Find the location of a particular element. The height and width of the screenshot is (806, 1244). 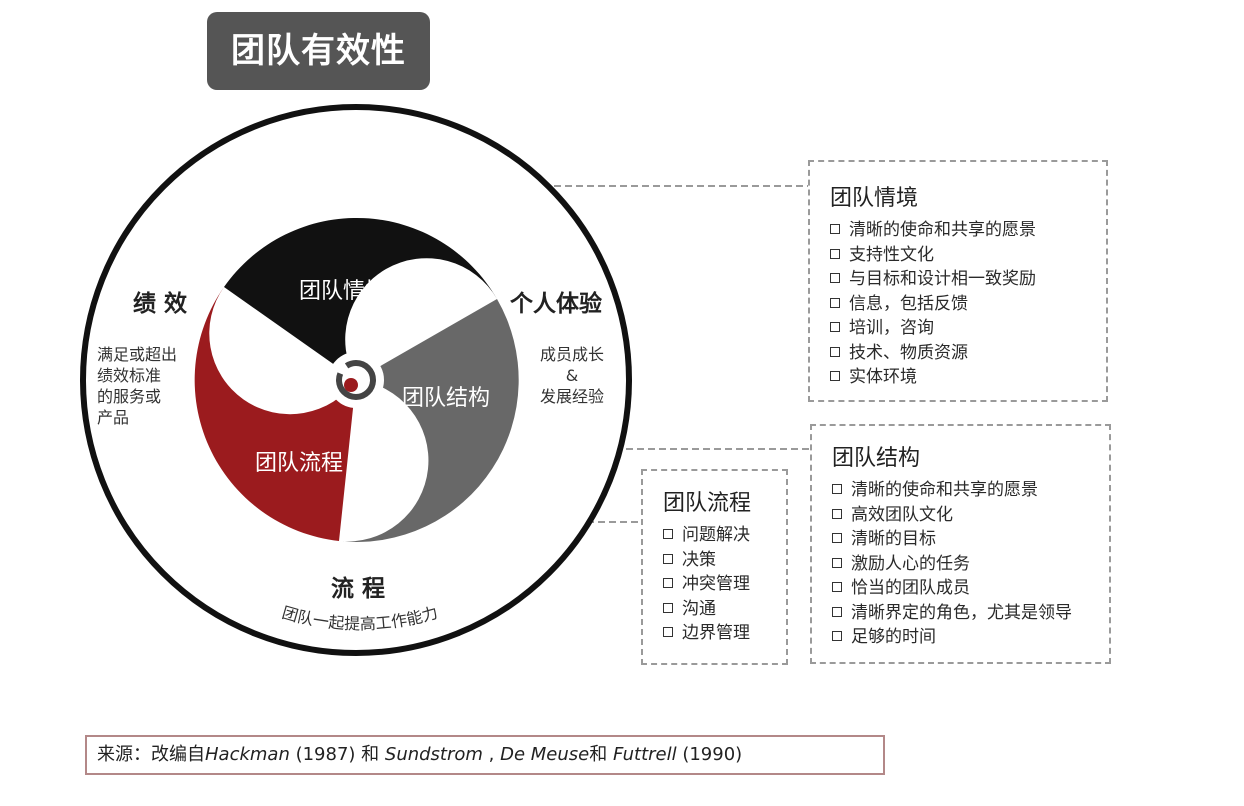

segment-team-context is located at coordinates (360, 298).